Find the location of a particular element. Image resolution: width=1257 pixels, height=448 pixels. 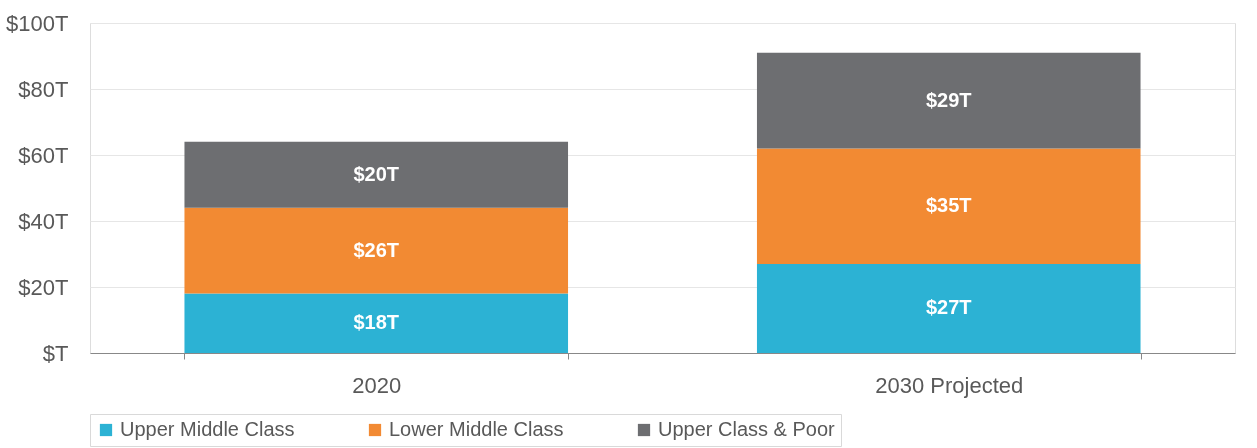

data-label: $29T is located at coordinates (948, 99).